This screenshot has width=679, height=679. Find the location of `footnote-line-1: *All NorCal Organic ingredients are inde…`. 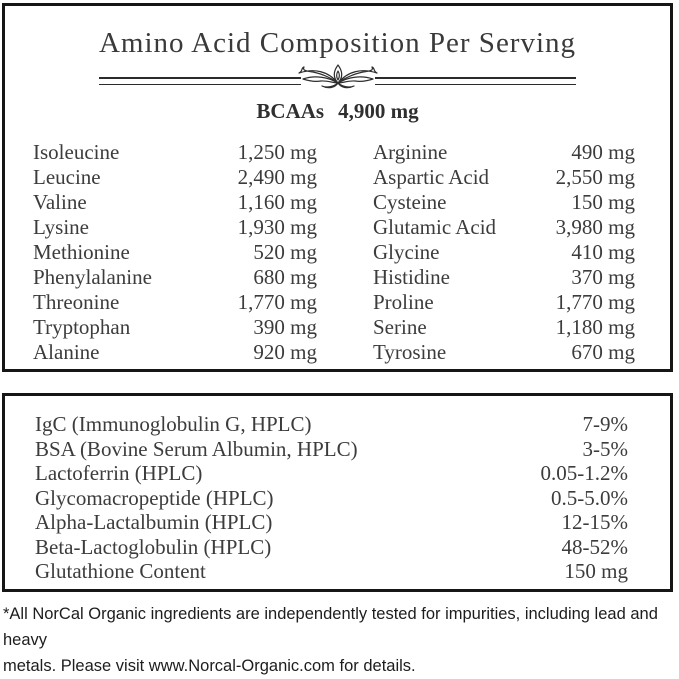

footnote-line-1: *All NorCal Organic ingredients are inde… is located at coordinates (330, 627).